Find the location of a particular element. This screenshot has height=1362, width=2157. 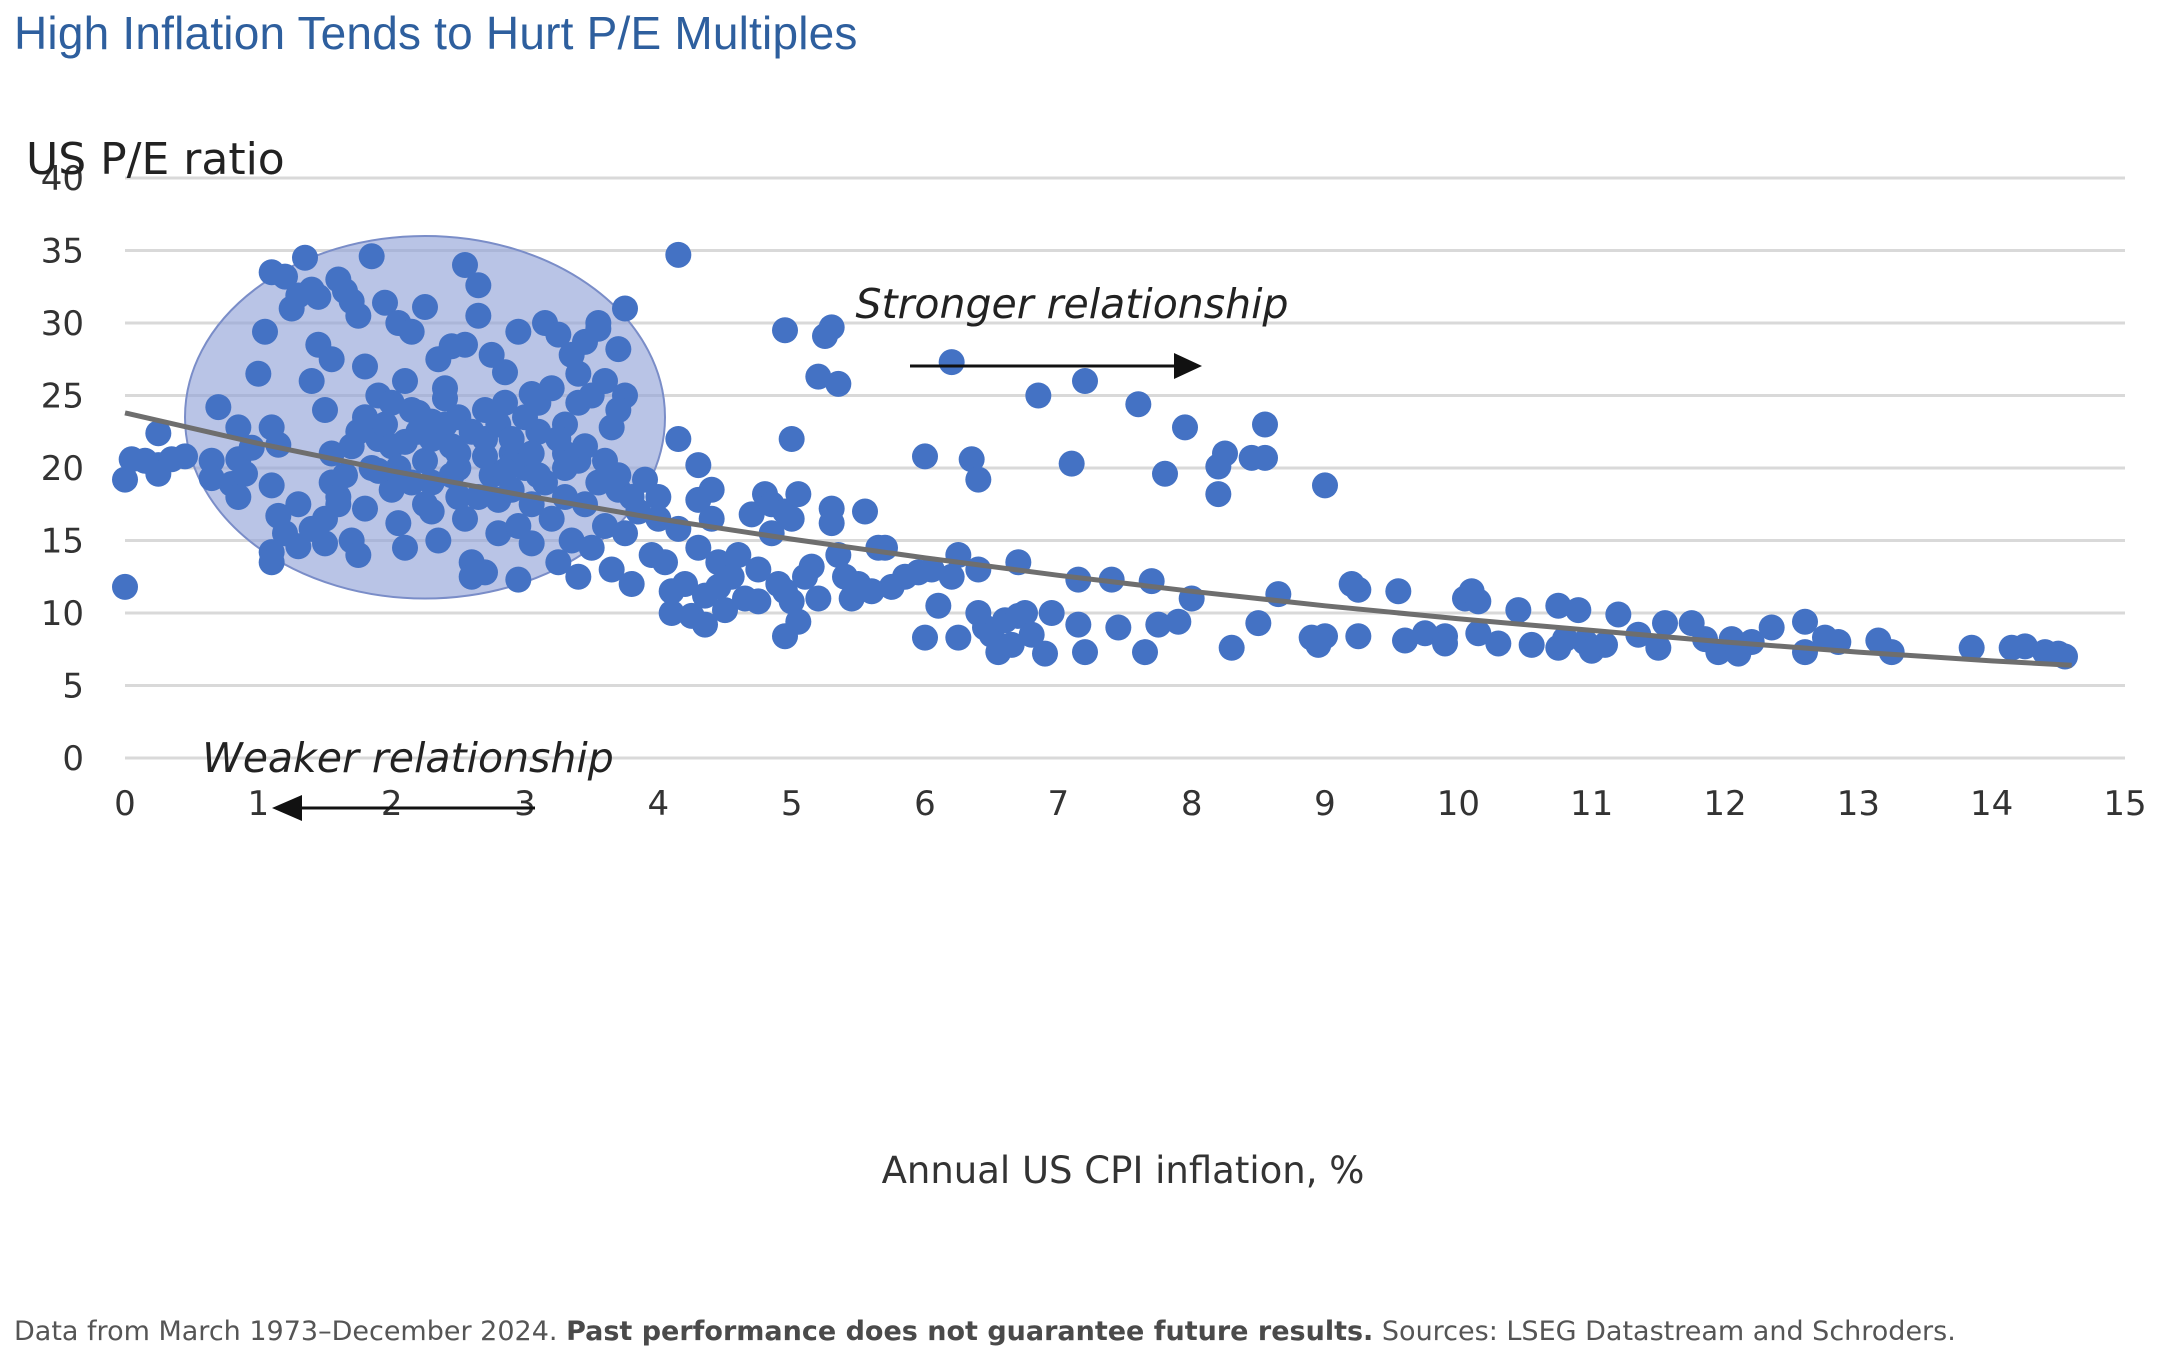

y-tick-label: 25 is located at coordinates (62, 397).